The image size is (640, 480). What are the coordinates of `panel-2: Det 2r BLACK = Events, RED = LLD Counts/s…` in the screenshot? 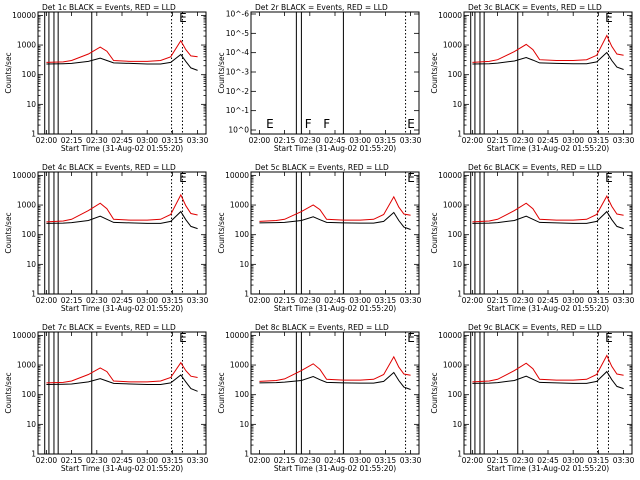 It's located at (319, 78).